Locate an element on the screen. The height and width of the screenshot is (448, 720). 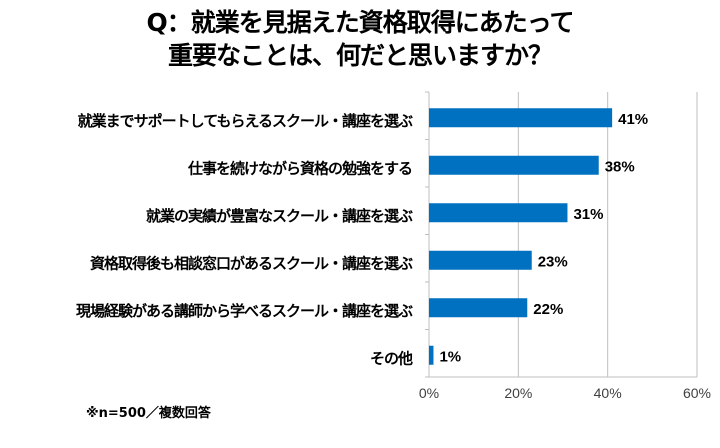
data-label: 1% is located at coordinates (450, 356).